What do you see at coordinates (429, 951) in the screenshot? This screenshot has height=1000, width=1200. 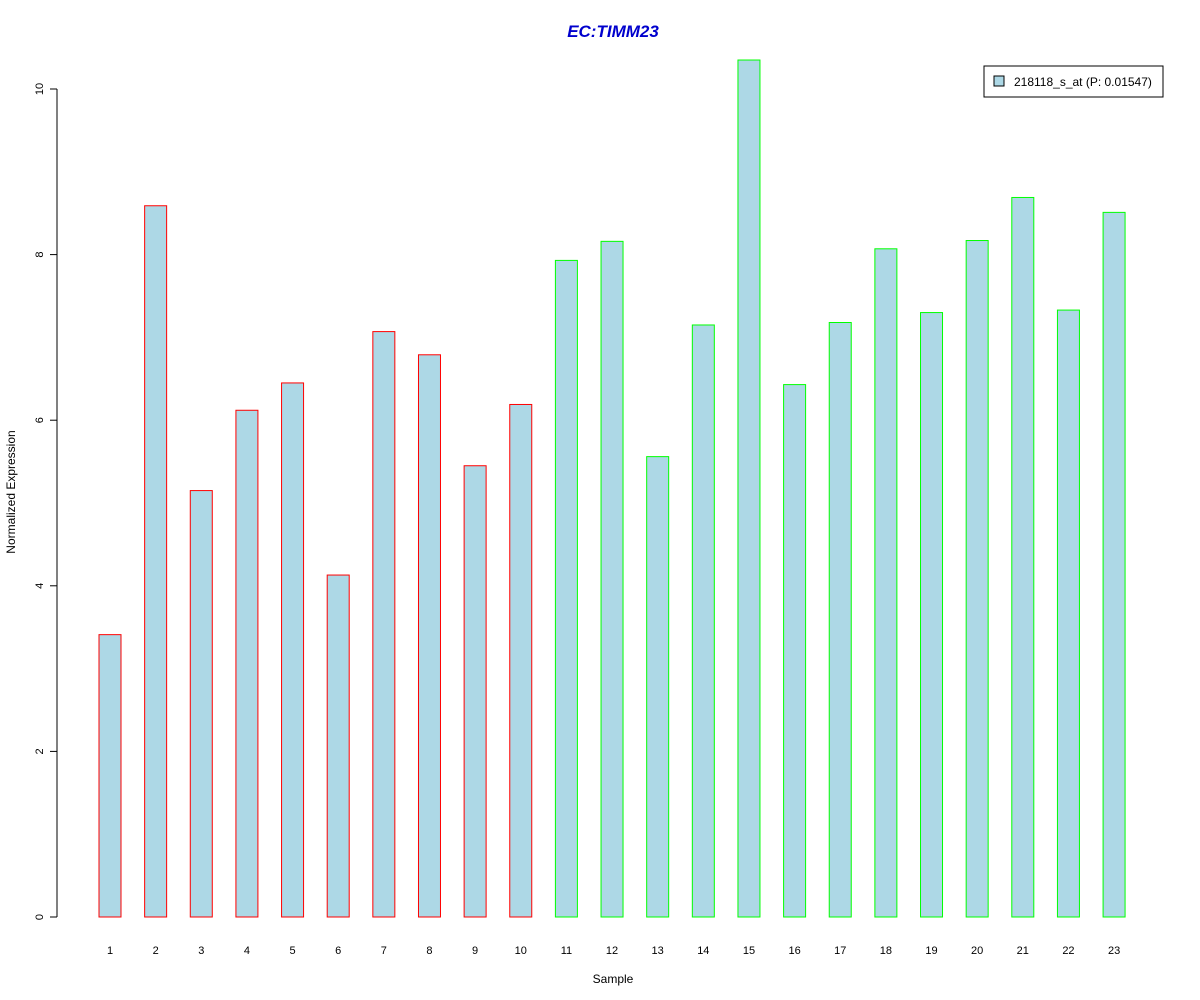 I see `x-tick-label: 8` at bounding box center [429, 951].